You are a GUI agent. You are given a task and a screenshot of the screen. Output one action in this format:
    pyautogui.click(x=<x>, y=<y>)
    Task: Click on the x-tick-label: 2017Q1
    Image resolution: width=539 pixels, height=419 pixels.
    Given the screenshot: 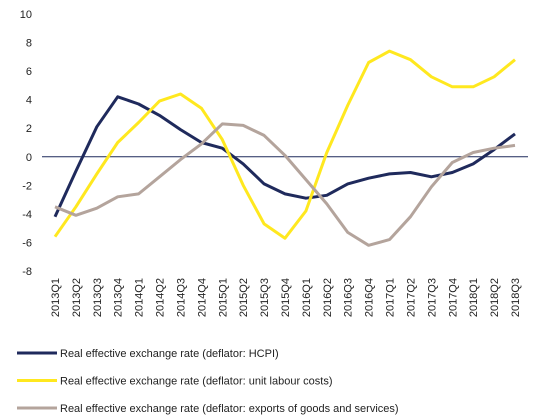 What is the action you would take?
    pyautogui.click(x=391, y=297)
    